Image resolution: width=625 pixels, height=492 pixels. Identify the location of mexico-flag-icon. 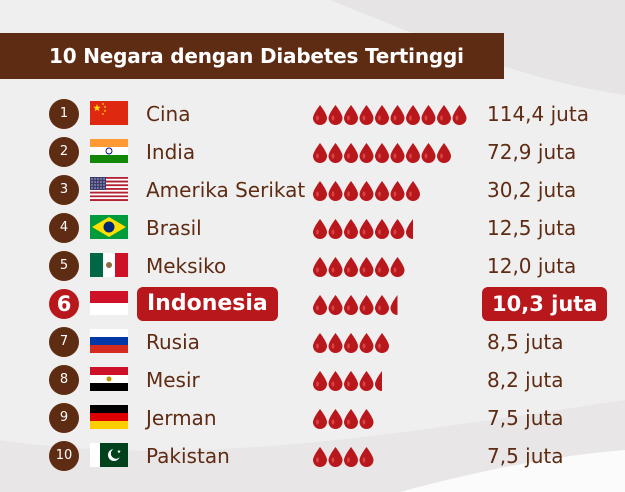
(109, 265).